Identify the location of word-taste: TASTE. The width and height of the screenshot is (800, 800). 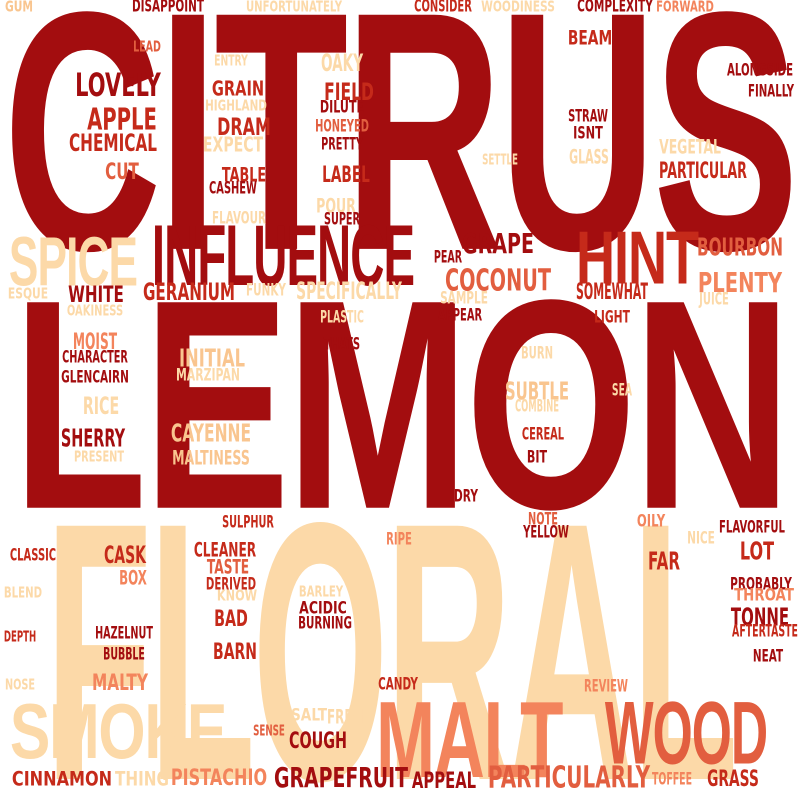
(228, 567).